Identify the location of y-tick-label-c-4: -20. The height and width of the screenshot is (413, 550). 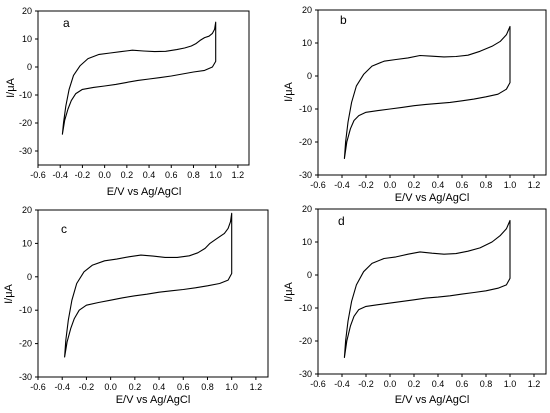
(25, 344).